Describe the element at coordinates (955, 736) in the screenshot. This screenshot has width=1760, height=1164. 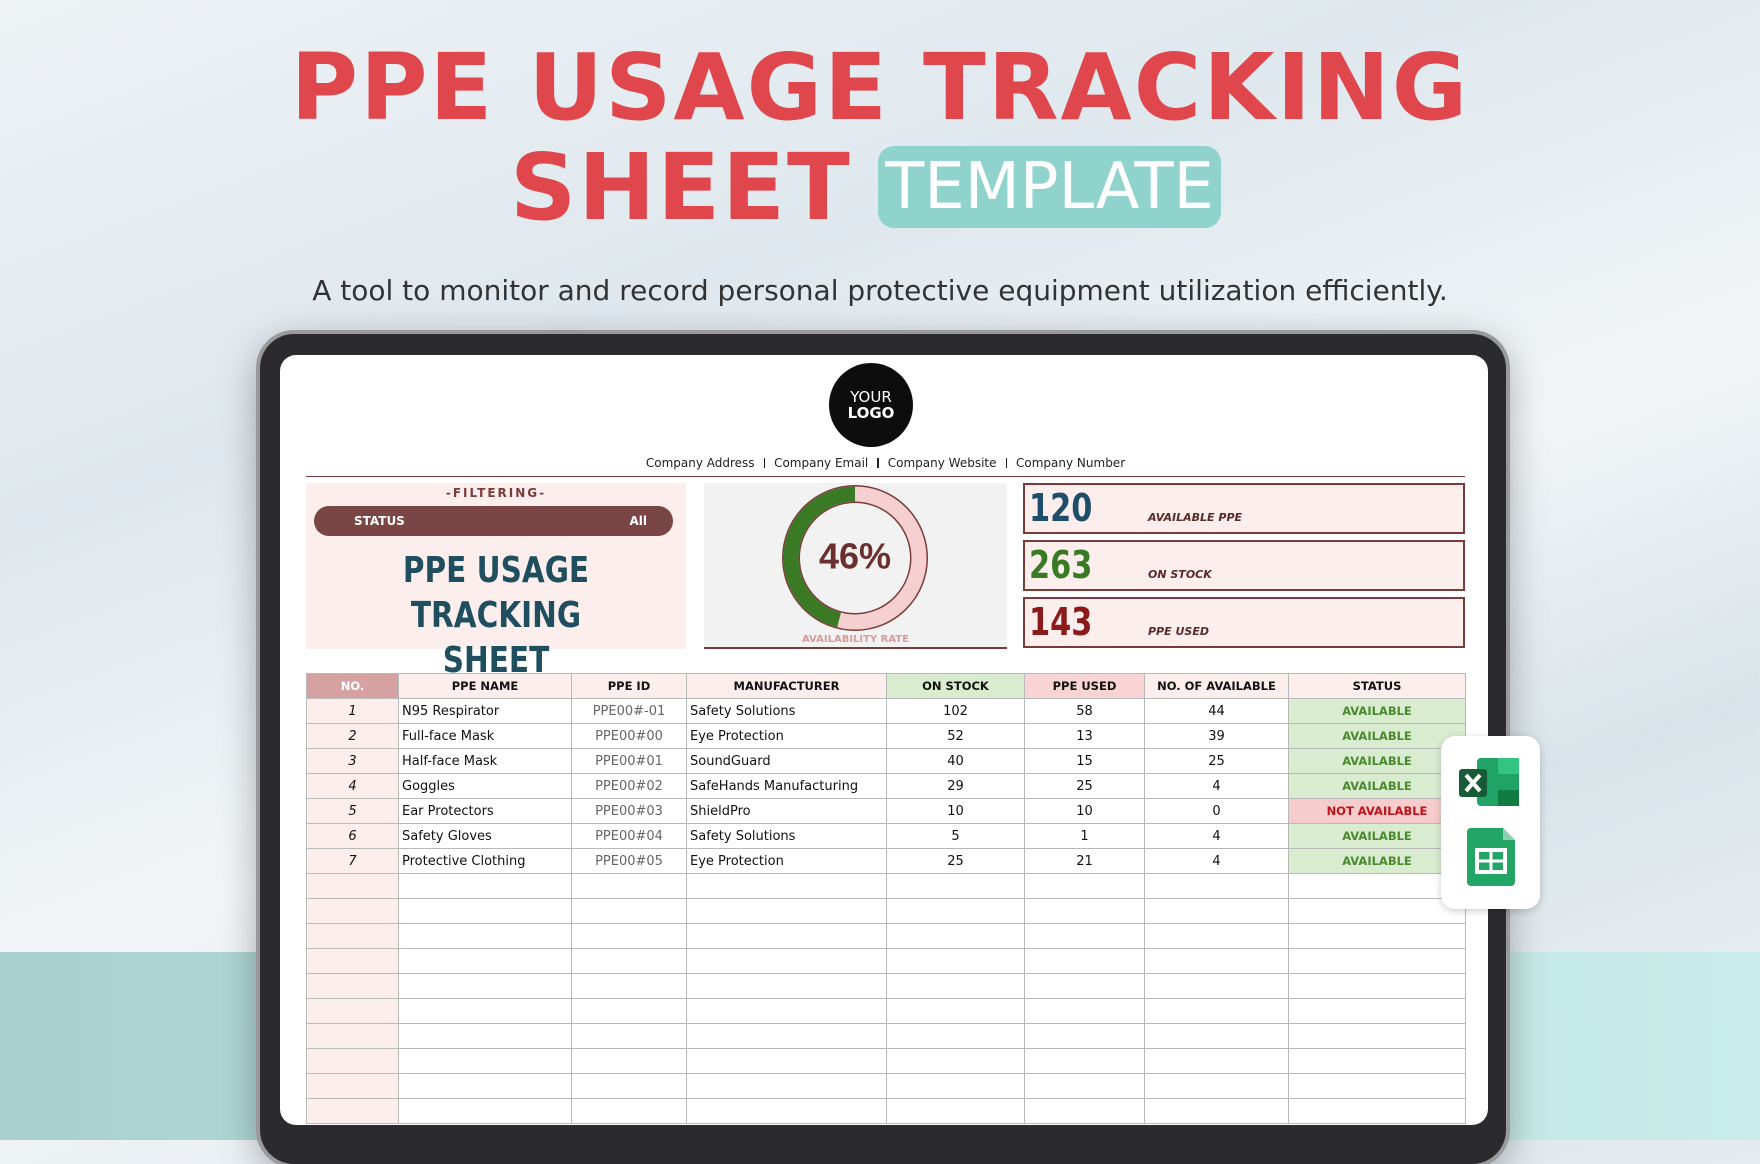
I see `table-cell: 52` at that location.